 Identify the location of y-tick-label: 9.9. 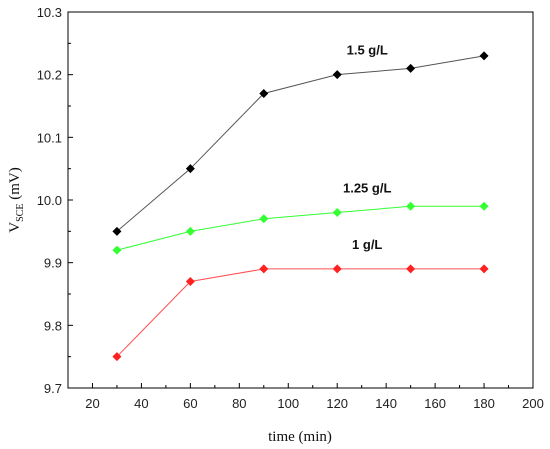
(53, 263).